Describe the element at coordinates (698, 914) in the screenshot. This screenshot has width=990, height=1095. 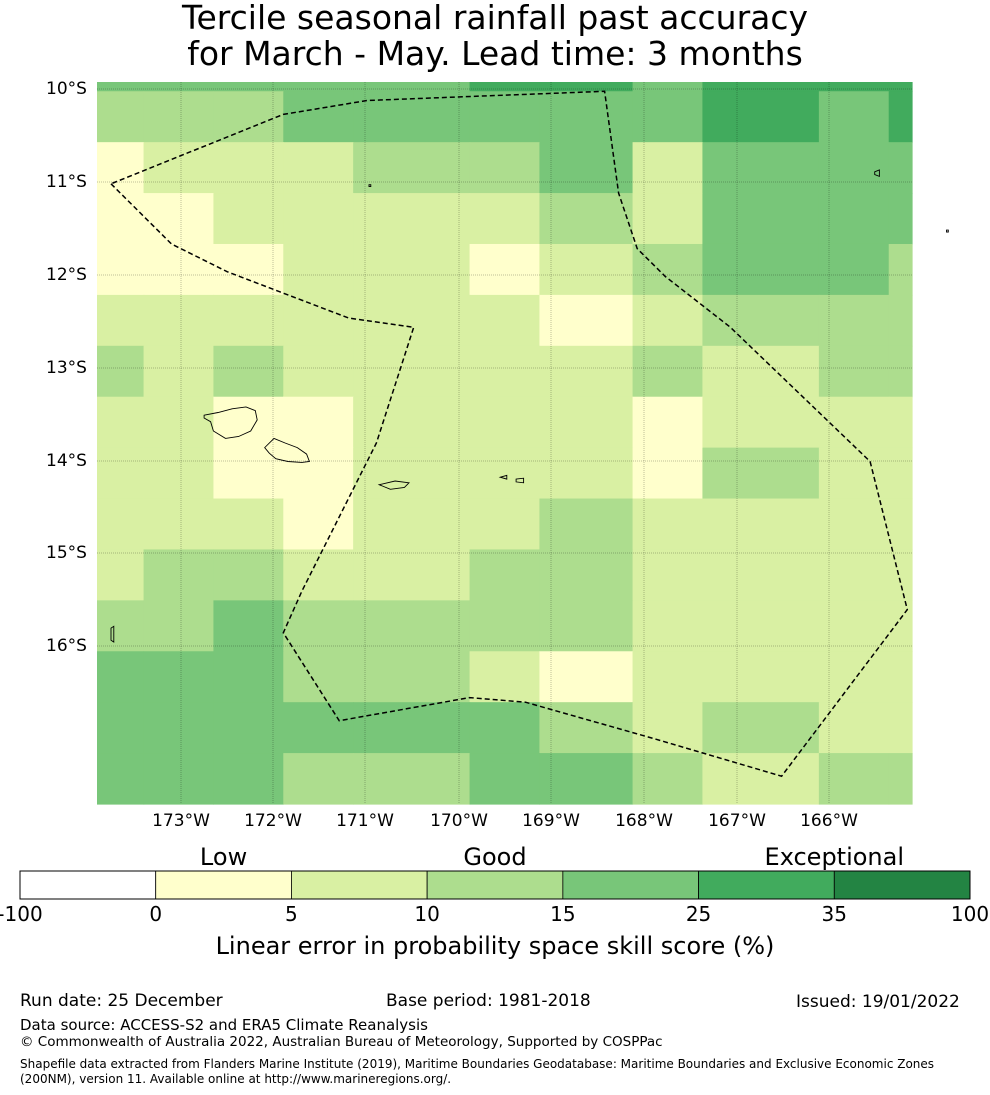
I see `colorbar-tick-label: 25` at that location.